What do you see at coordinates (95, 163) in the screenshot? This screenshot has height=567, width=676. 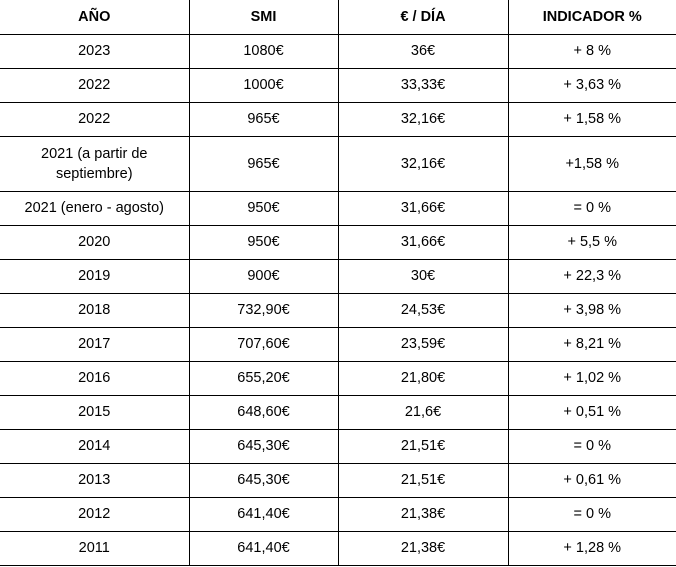 I see `cell-year: 2021 (a partir de septiembre)` at bounding box center [95, 163].